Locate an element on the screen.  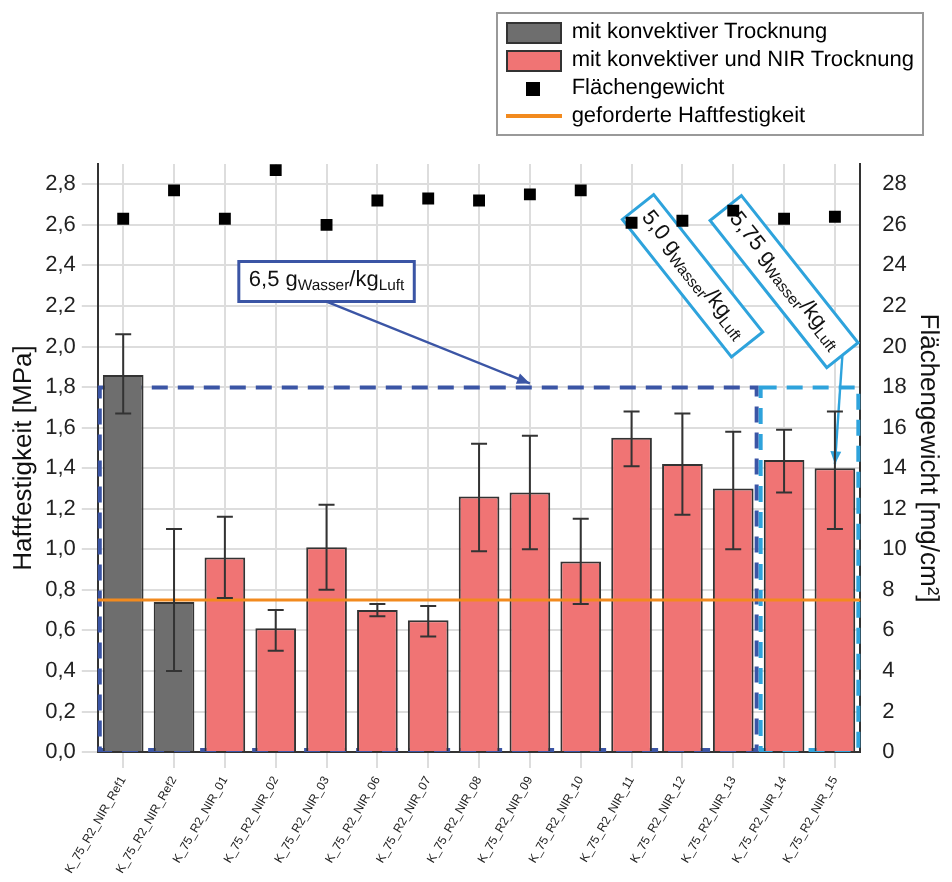
y-tick-label: 1,2 is located at coordinates (60, 508).